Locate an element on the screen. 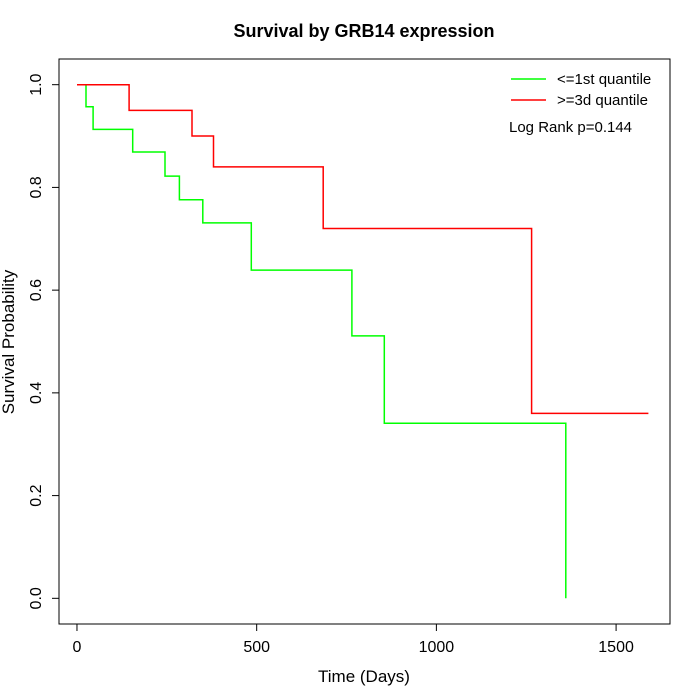  y-tick-label: 0.0 is located at coordinates (36, 598).